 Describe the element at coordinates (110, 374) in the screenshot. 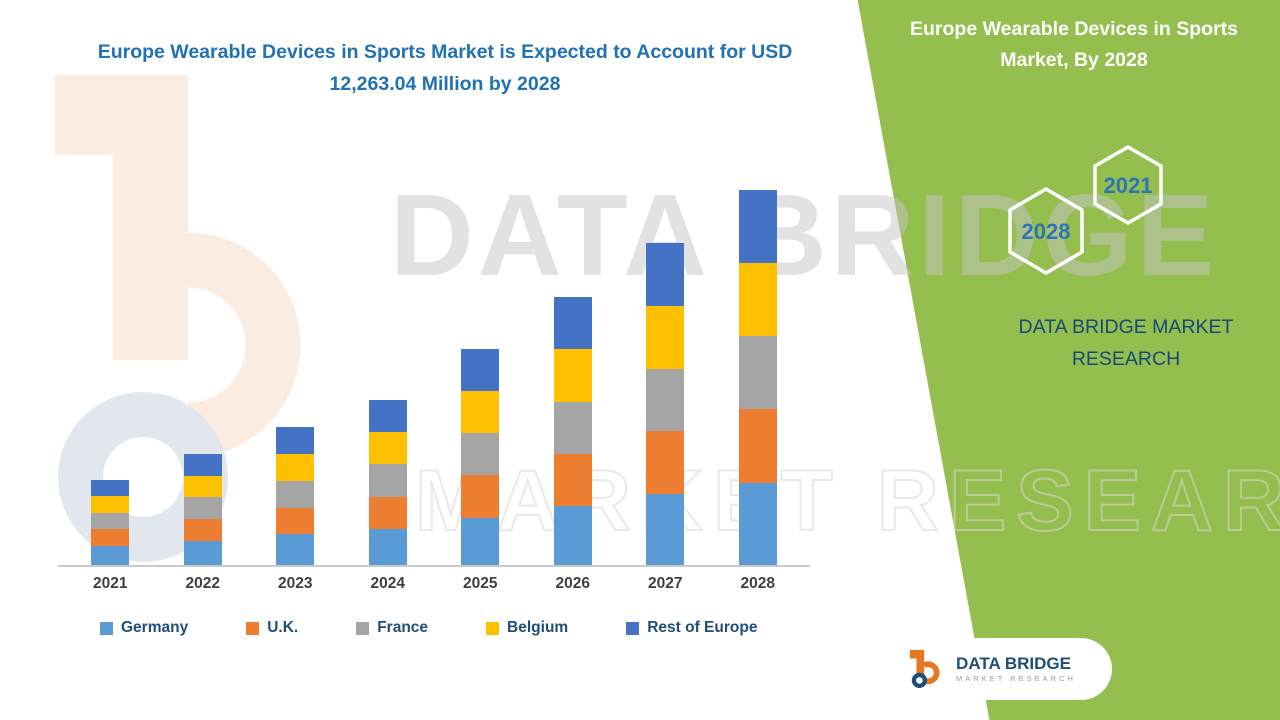

I see `bar-2021` at that location.